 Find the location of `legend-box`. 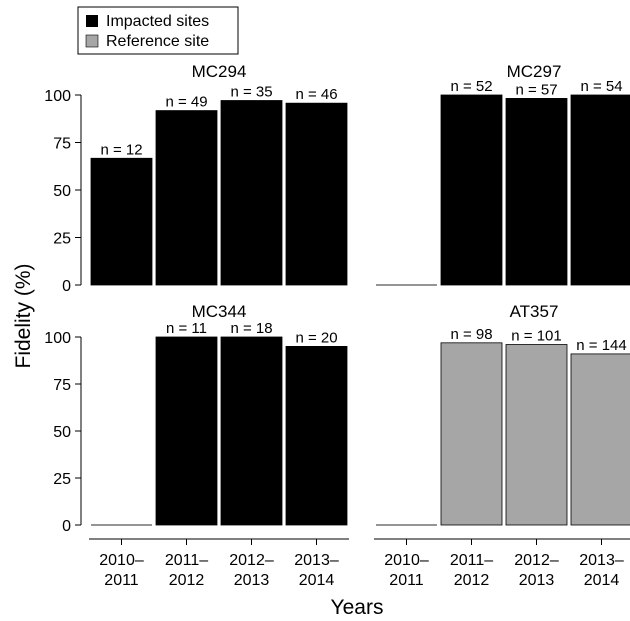

legend-box is located at coordinates (158, 30).